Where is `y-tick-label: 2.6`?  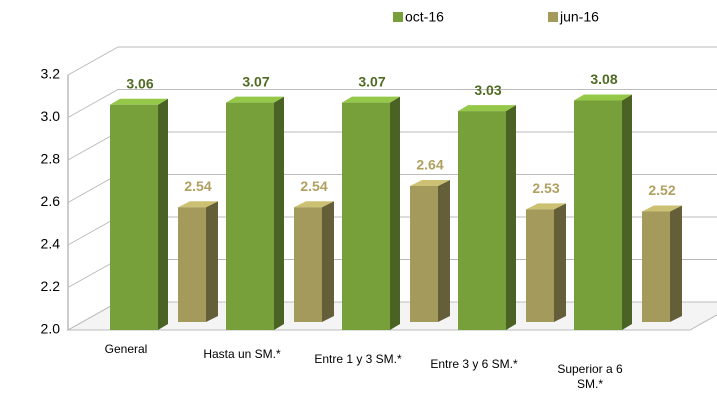
y-tick-label: 2.6 is located at coordinates (51, 201).